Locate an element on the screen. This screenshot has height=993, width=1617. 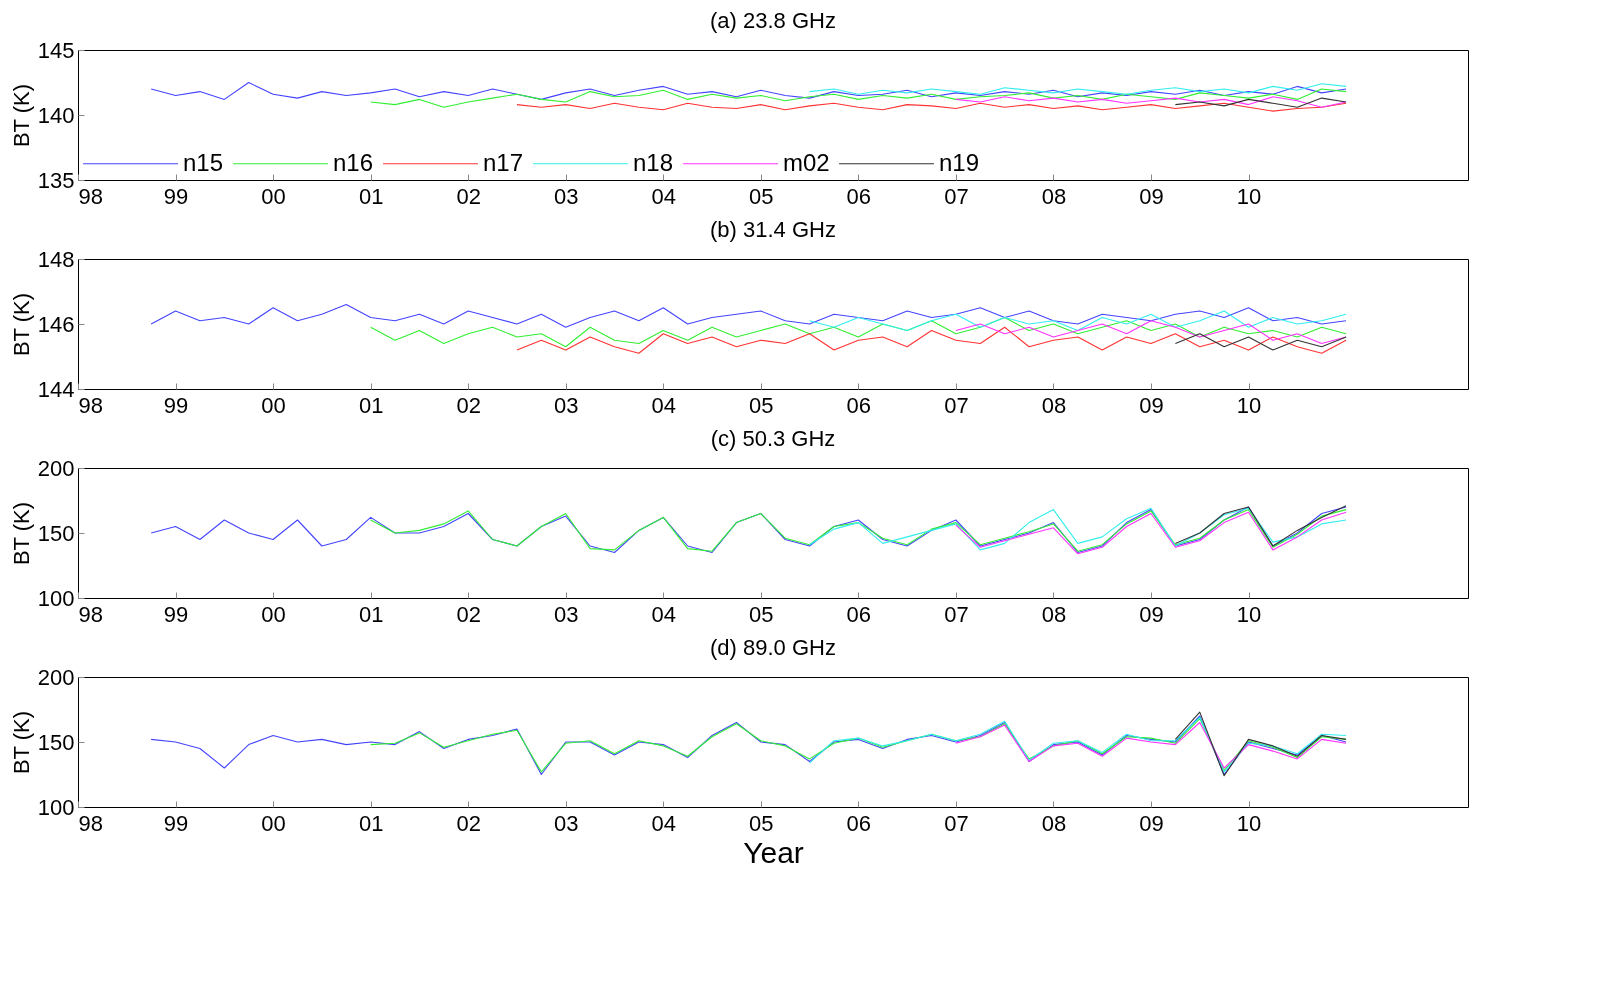
y-tick-label: 148 is located at coordinates (56, 259).